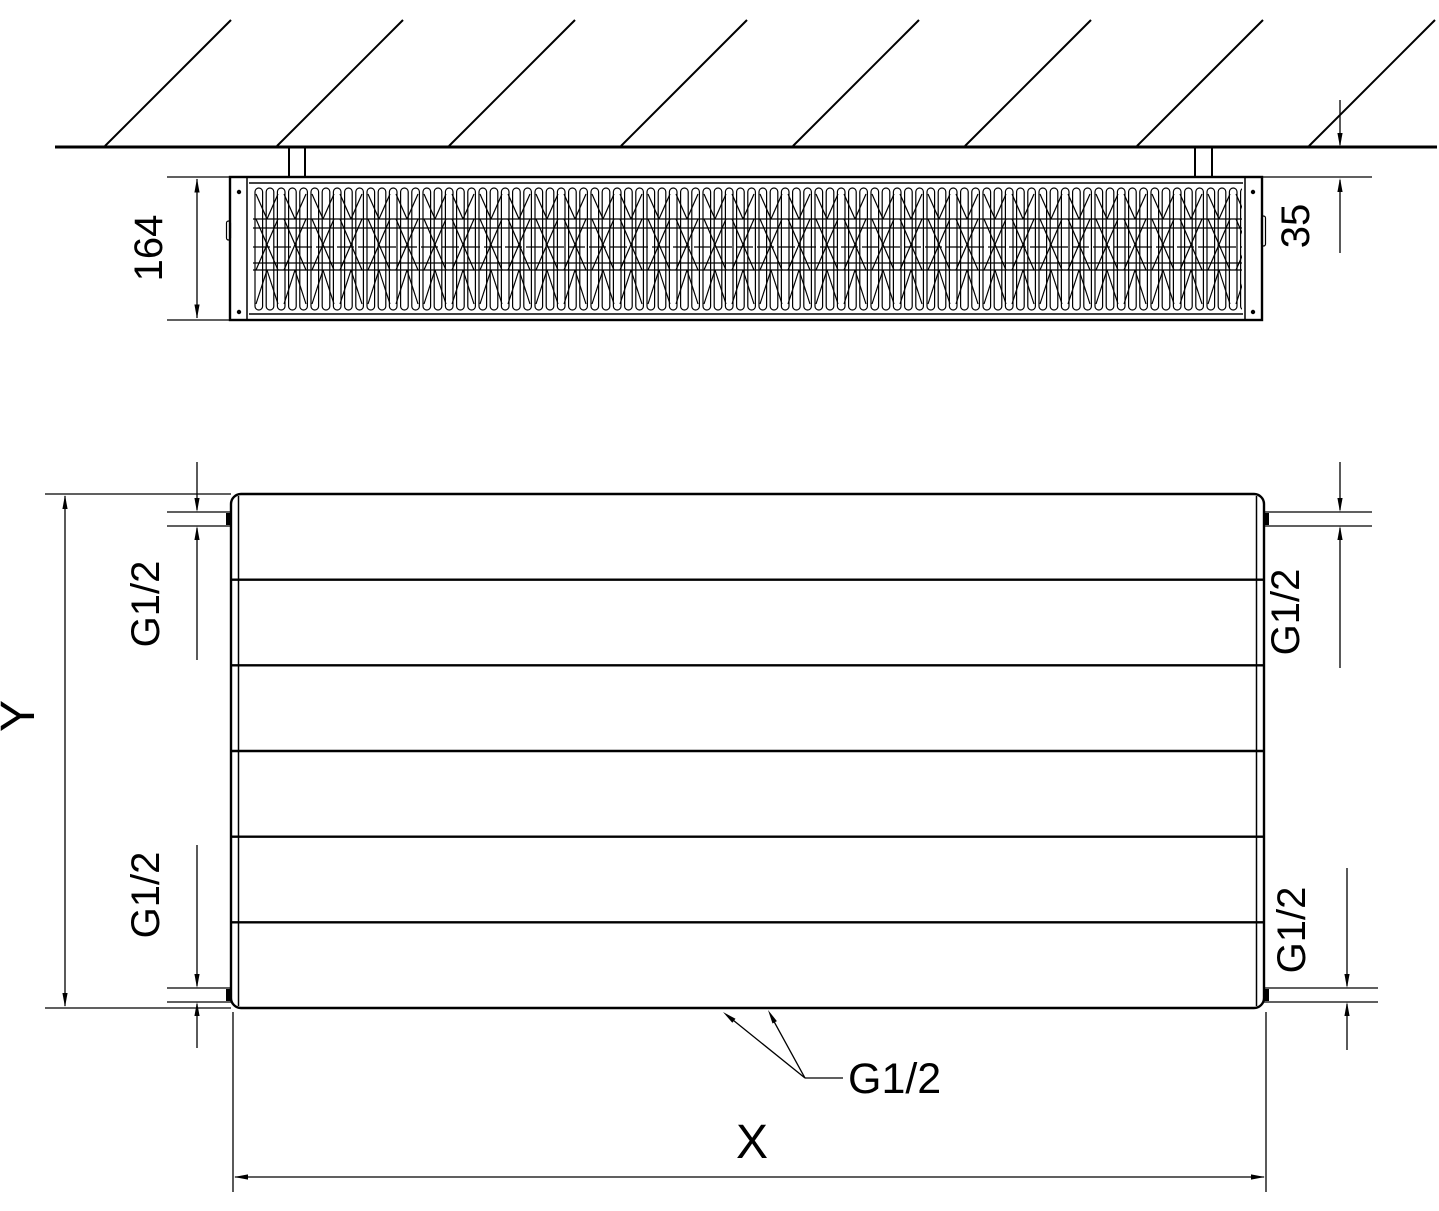  I want to click on connection-stub-bottom-right, so click(1320, 995).